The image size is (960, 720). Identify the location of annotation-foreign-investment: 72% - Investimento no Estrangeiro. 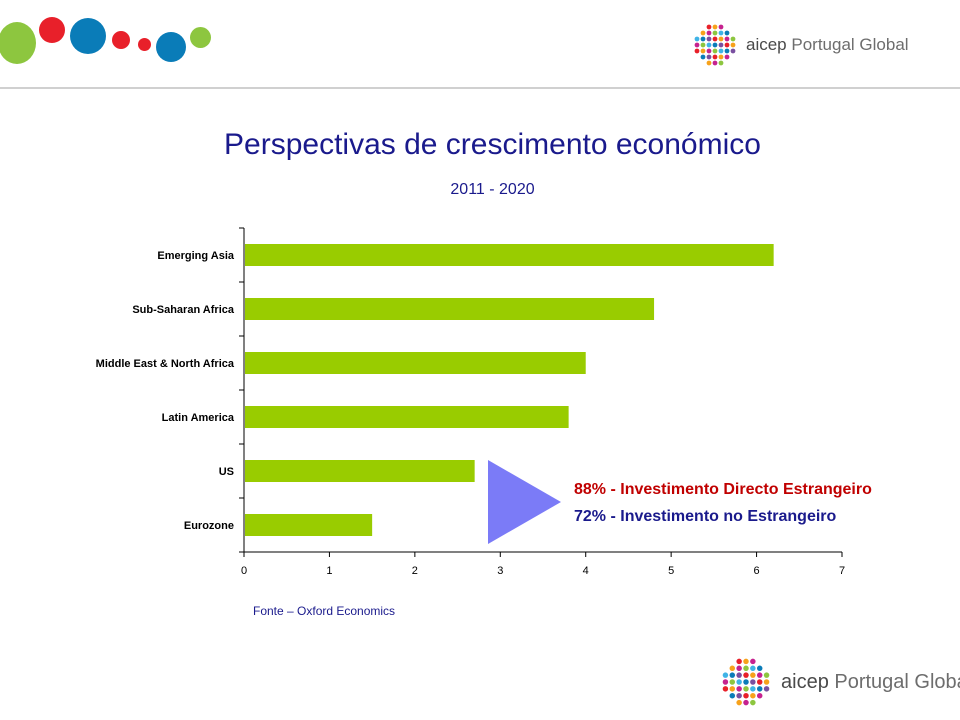
(705, 516).